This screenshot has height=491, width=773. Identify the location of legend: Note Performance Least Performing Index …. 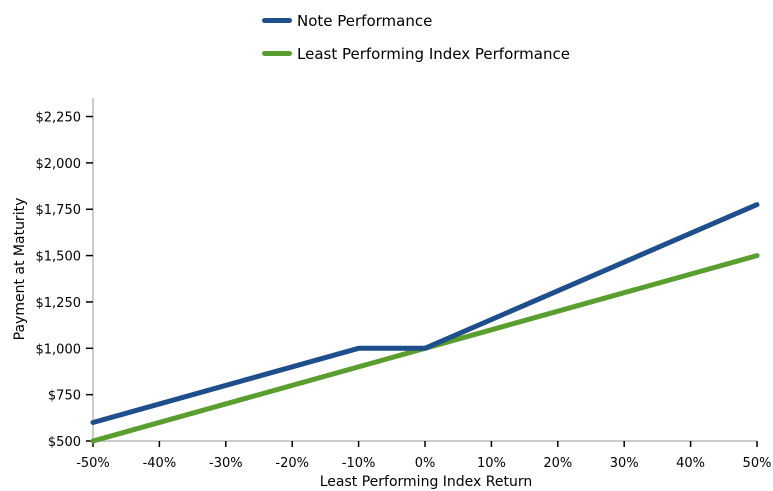
(416, 37).